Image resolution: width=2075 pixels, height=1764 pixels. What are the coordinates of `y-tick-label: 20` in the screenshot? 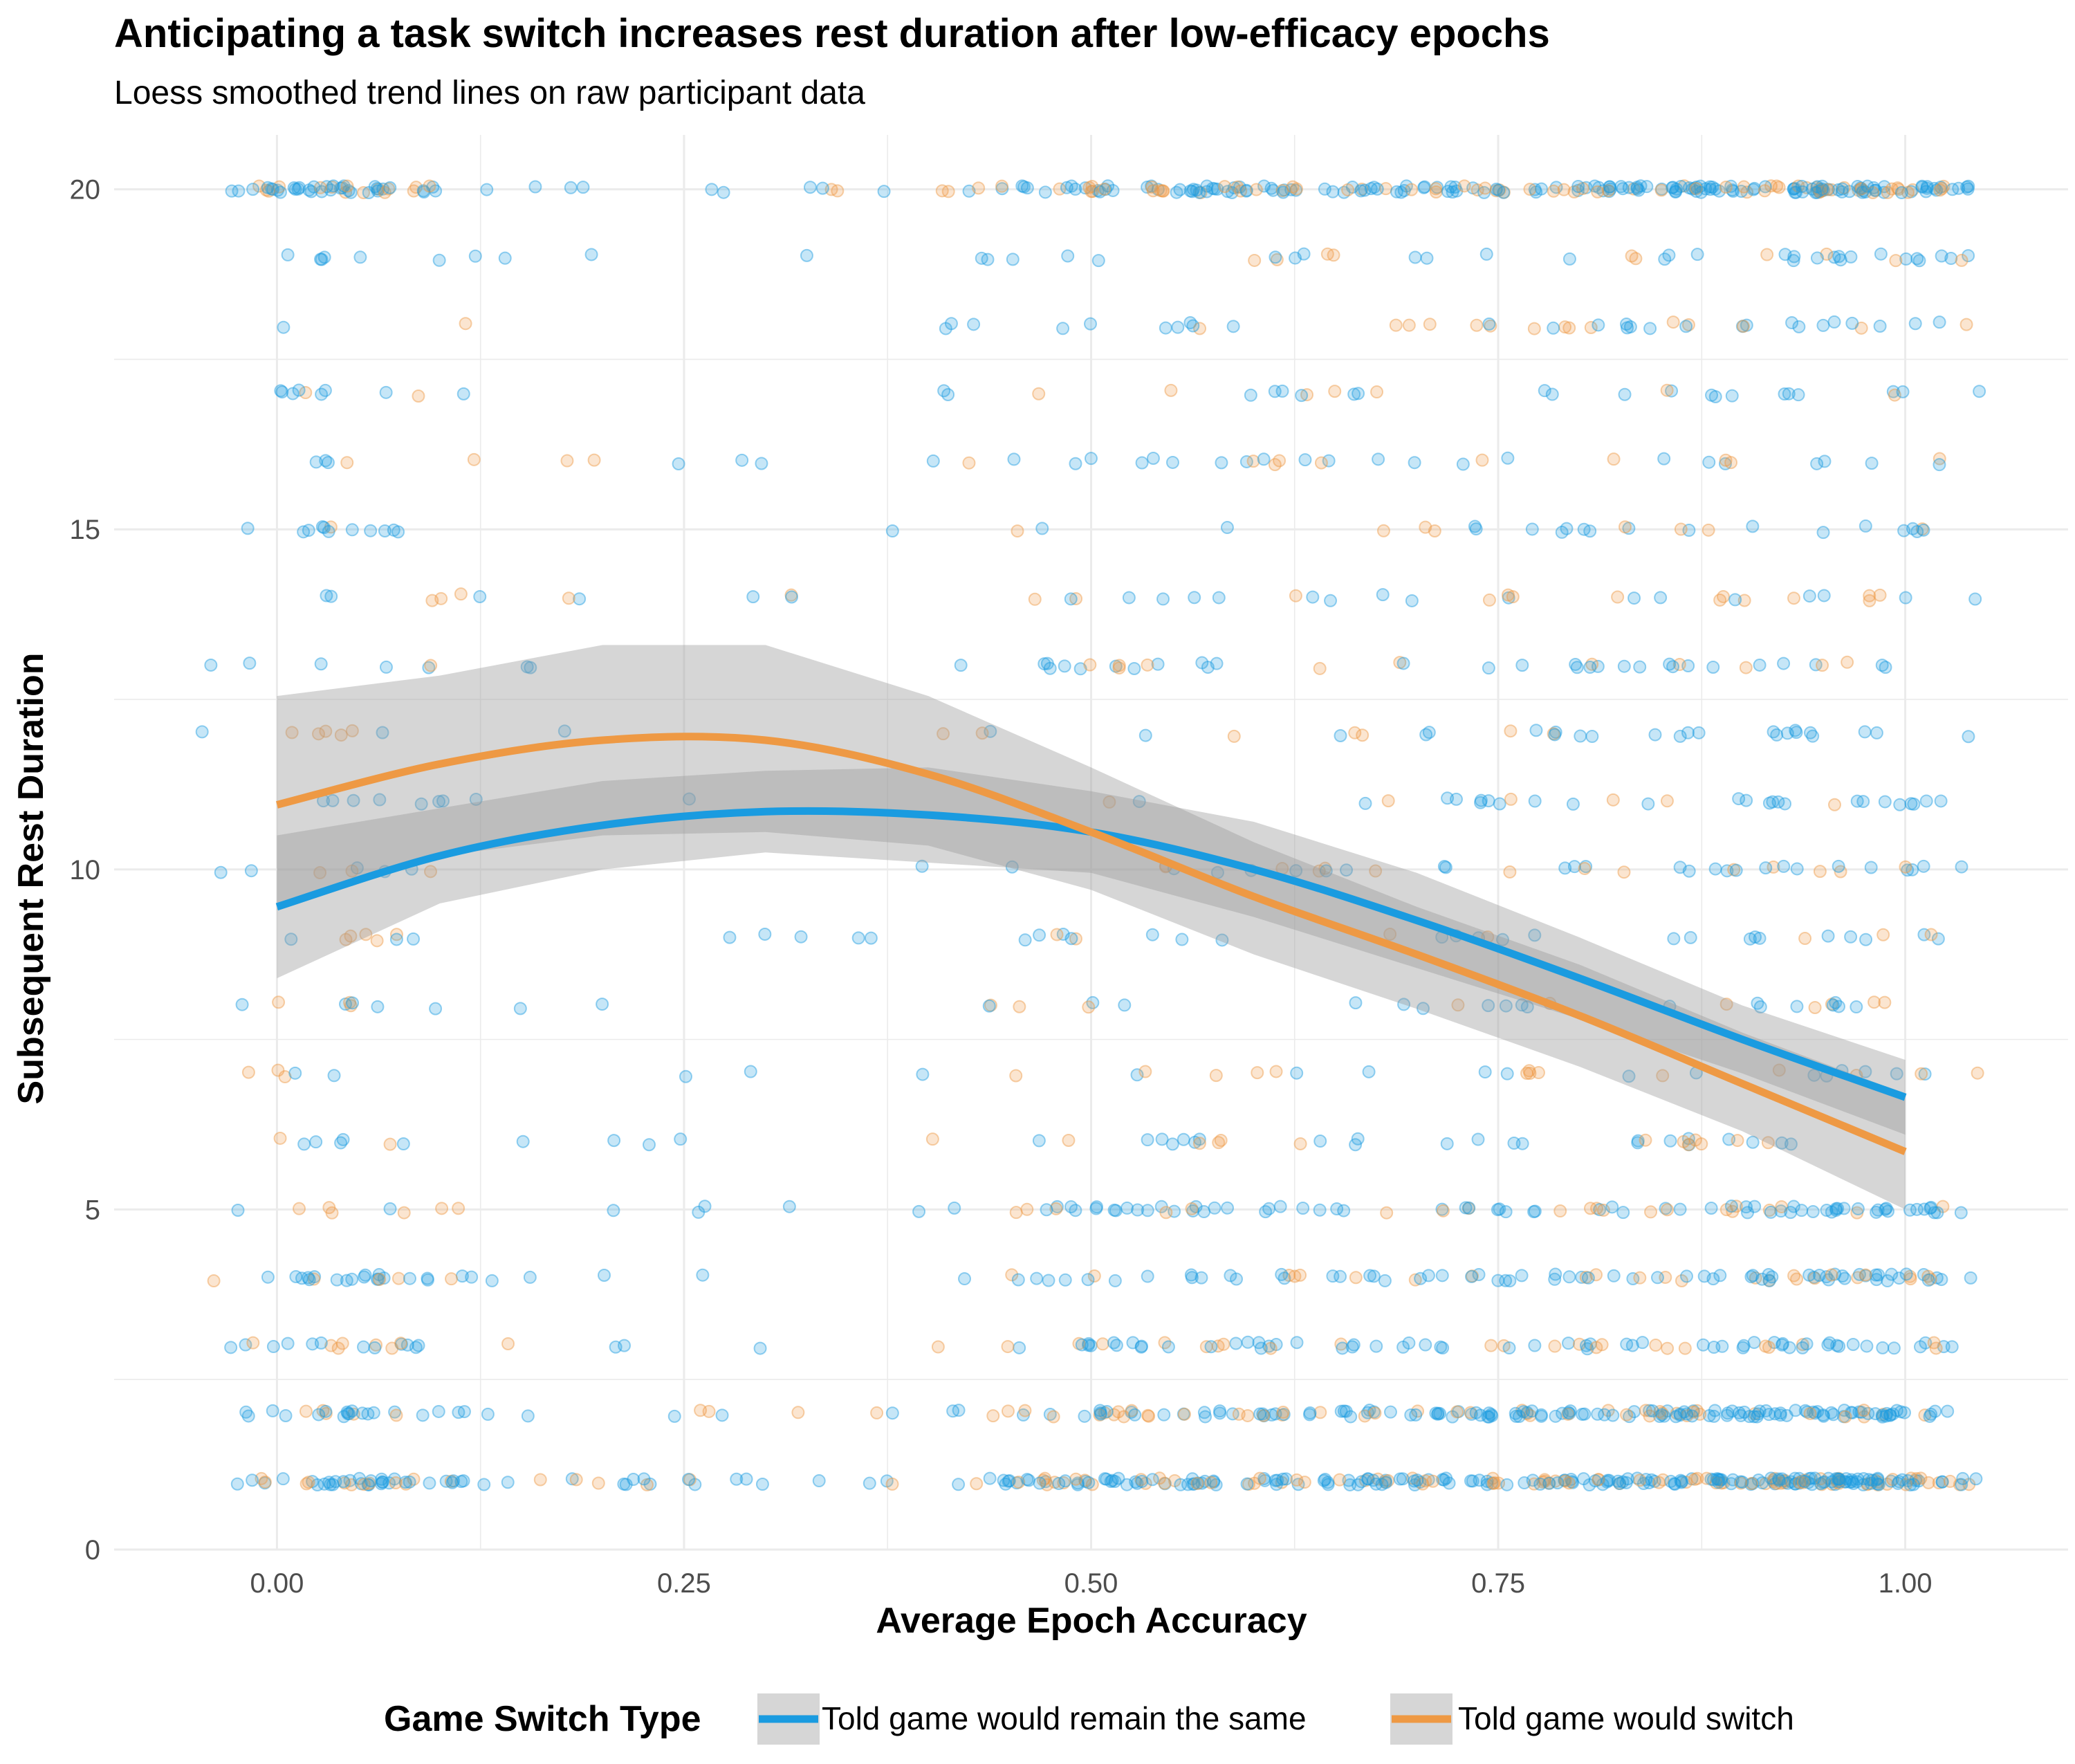 It's located at (85, 190).